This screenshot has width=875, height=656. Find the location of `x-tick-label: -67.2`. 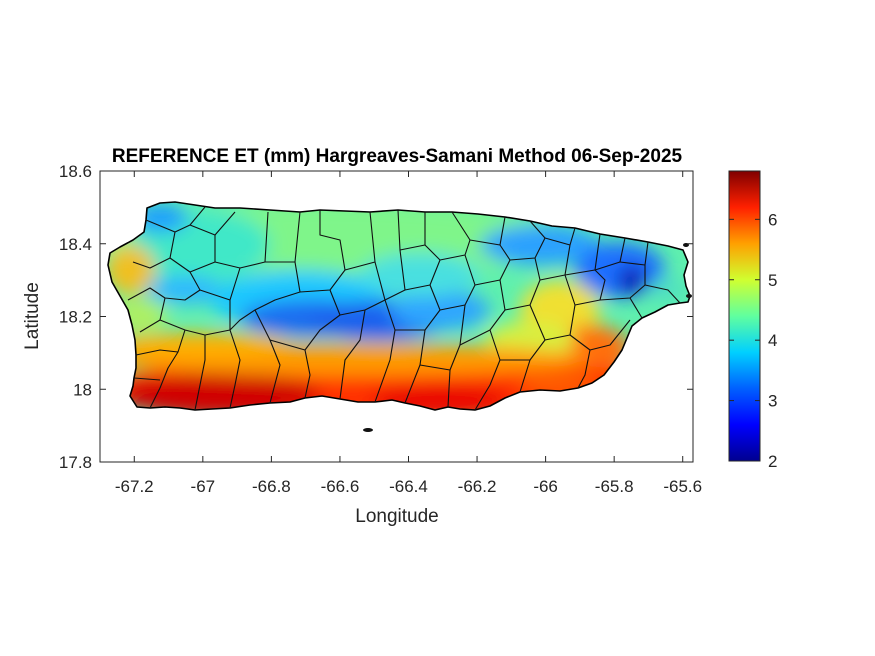

x-tick-label: -67.2 is located at coordinates (134, 486).